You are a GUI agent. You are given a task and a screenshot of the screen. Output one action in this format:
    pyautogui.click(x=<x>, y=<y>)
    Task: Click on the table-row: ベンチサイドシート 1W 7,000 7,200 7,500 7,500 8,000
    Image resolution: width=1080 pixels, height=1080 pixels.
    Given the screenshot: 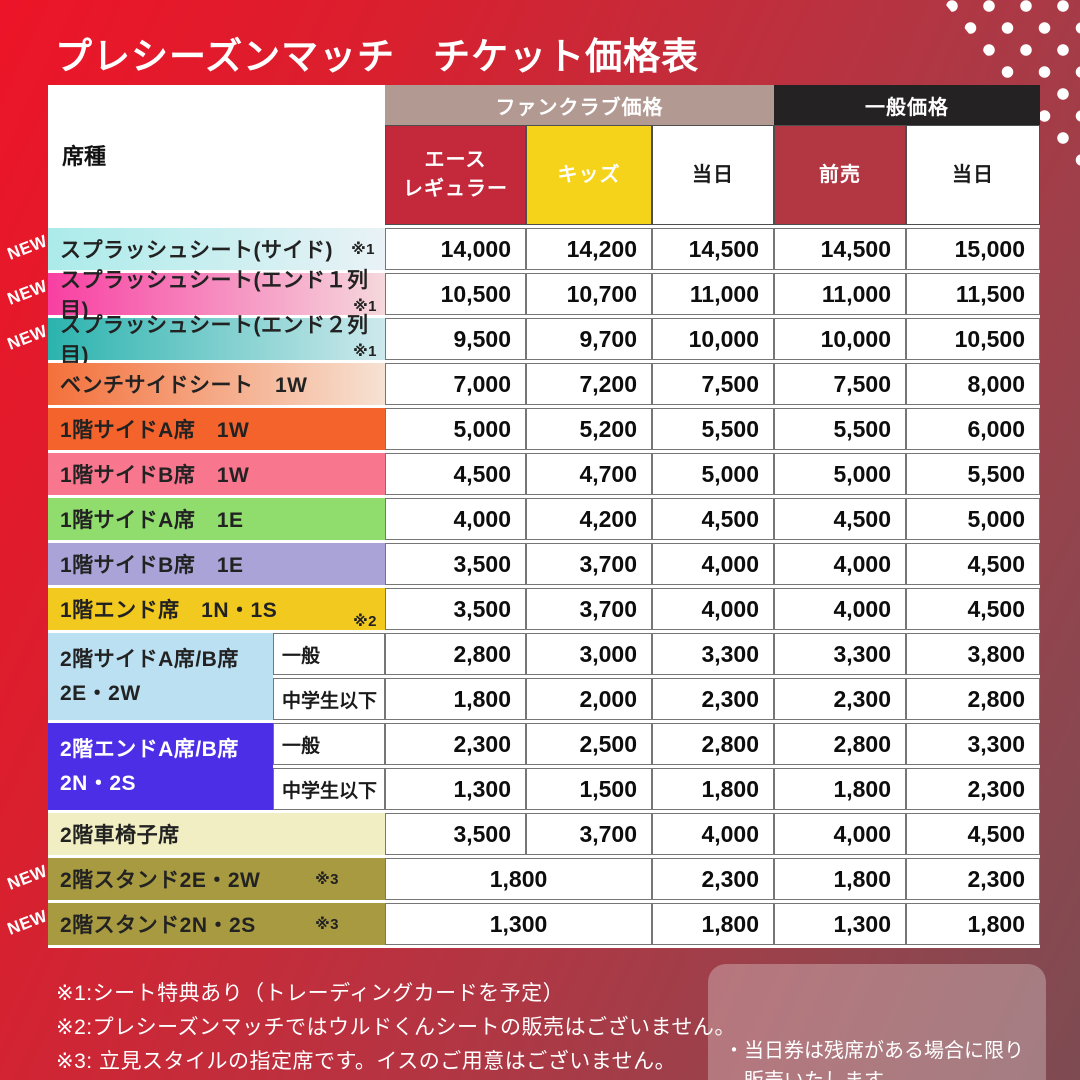 What is the action you would take?
    pyautogui.click(x=544, y=384)
    